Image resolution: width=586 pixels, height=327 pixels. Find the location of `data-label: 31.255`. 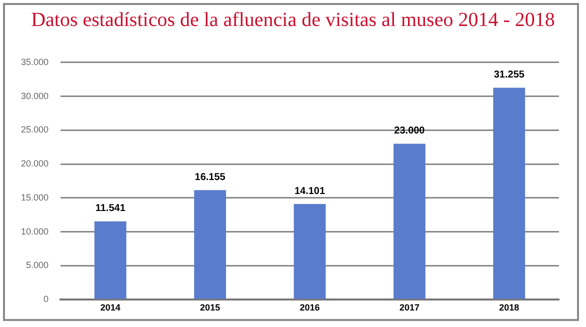

data-label: 31.255 is located at coordinates (509, 75).